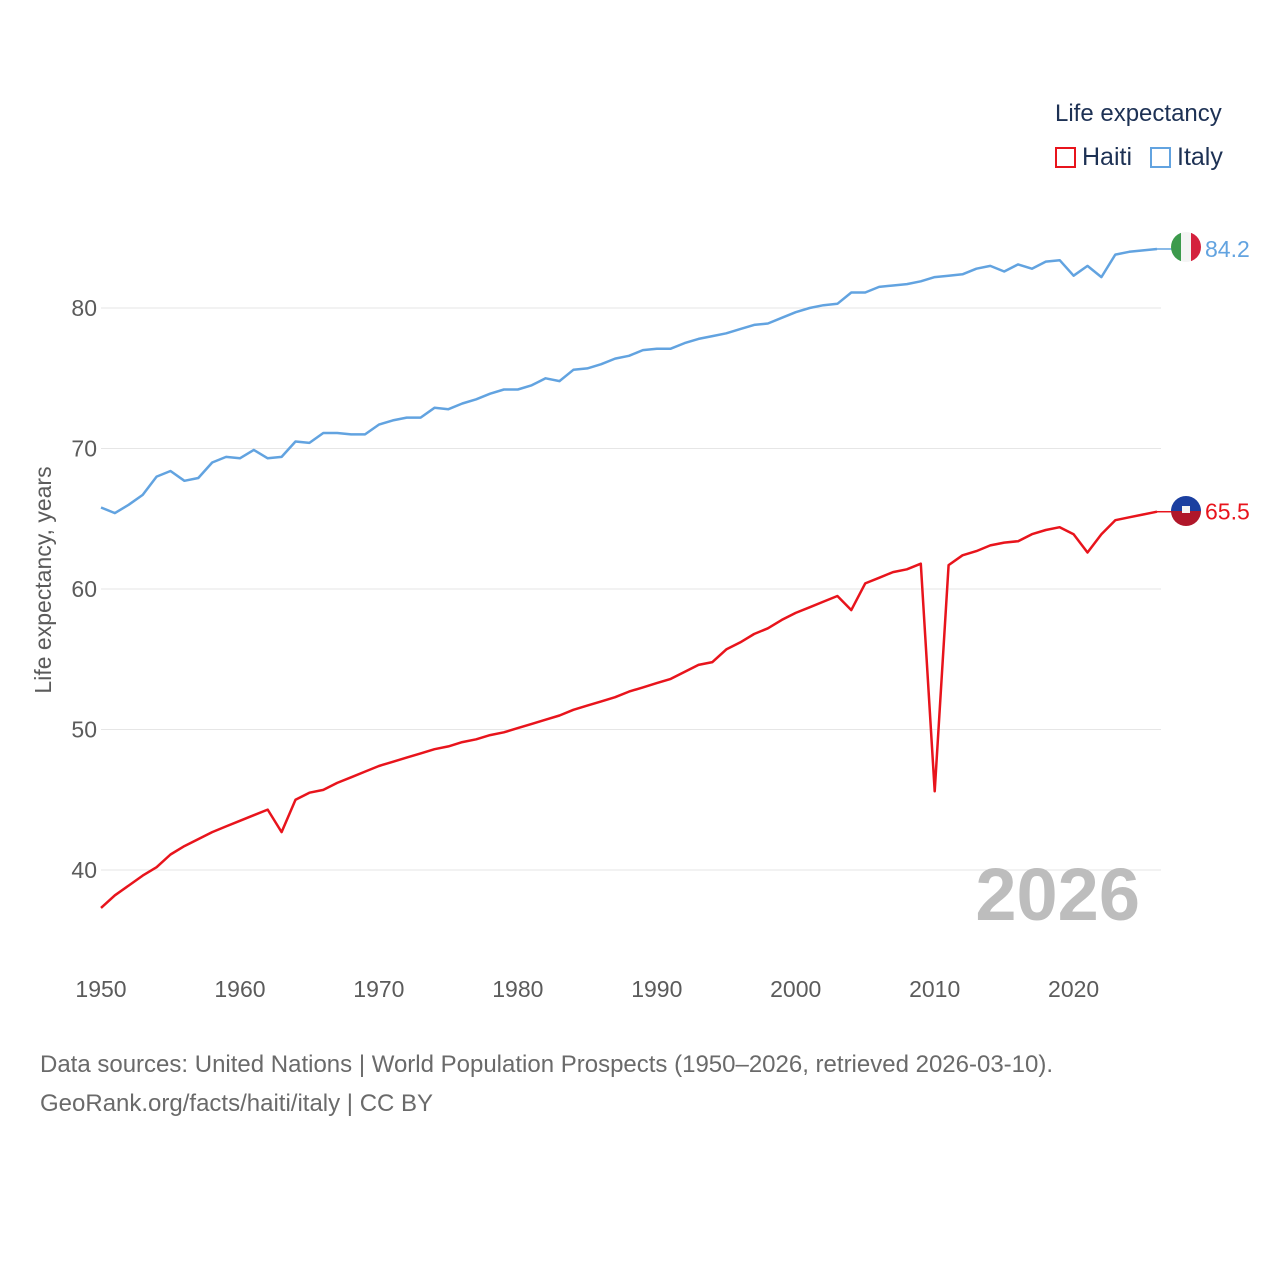 This screenshot has height=1280, width=1280. I want to click on y-axis-ticks: 40 50 60 70 80, so click(84, 589).